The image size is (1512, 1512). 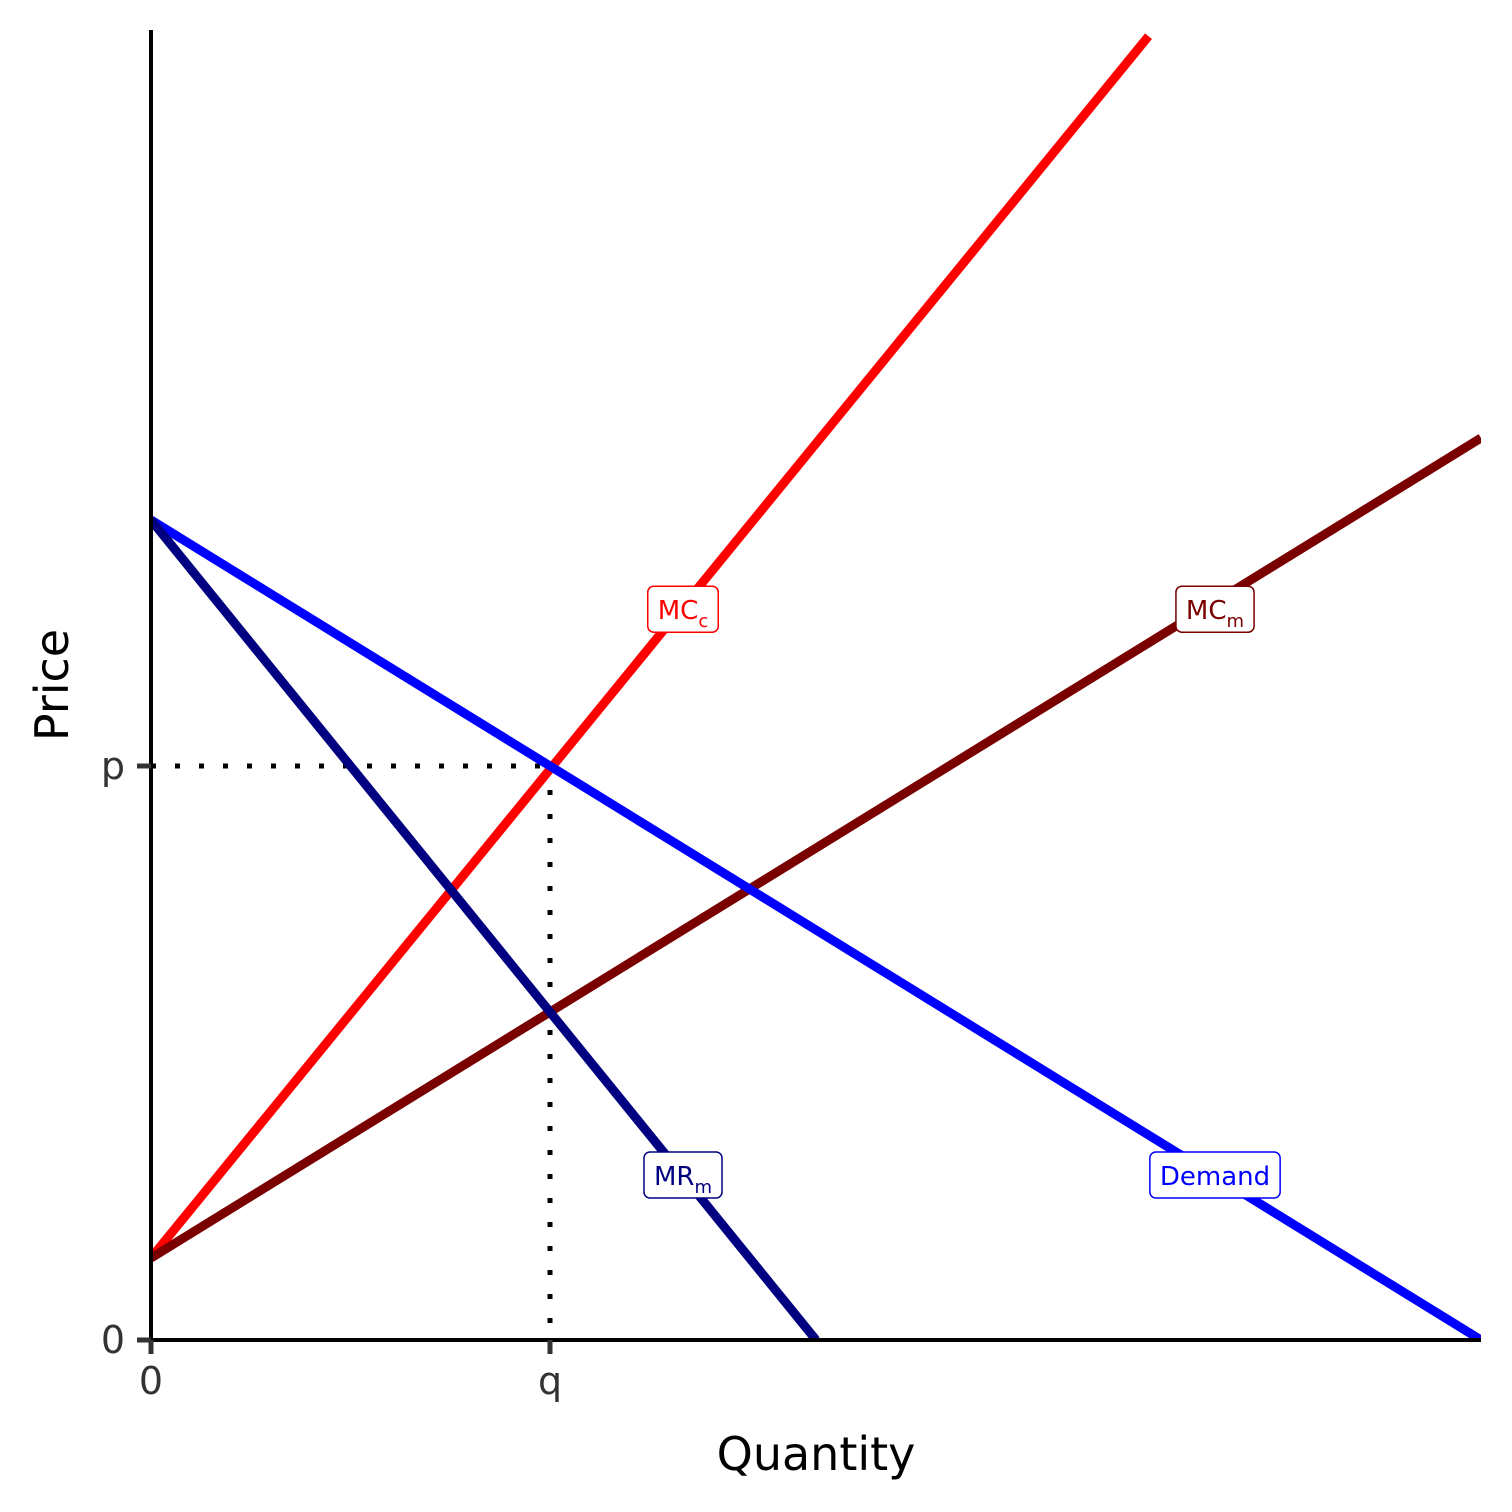 I want to click on x-tick-label-1: q, so click(x=550, y=1381).